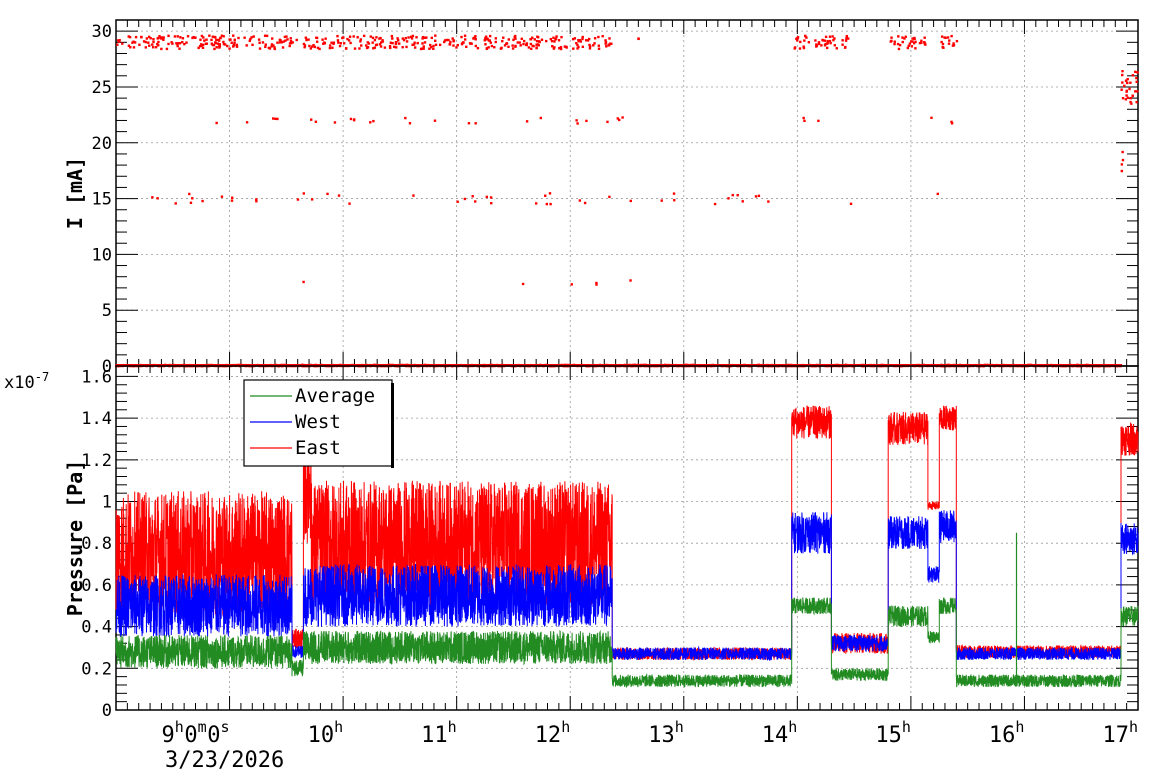  I want to click on time-tick-part: 10, so click(321, 735).